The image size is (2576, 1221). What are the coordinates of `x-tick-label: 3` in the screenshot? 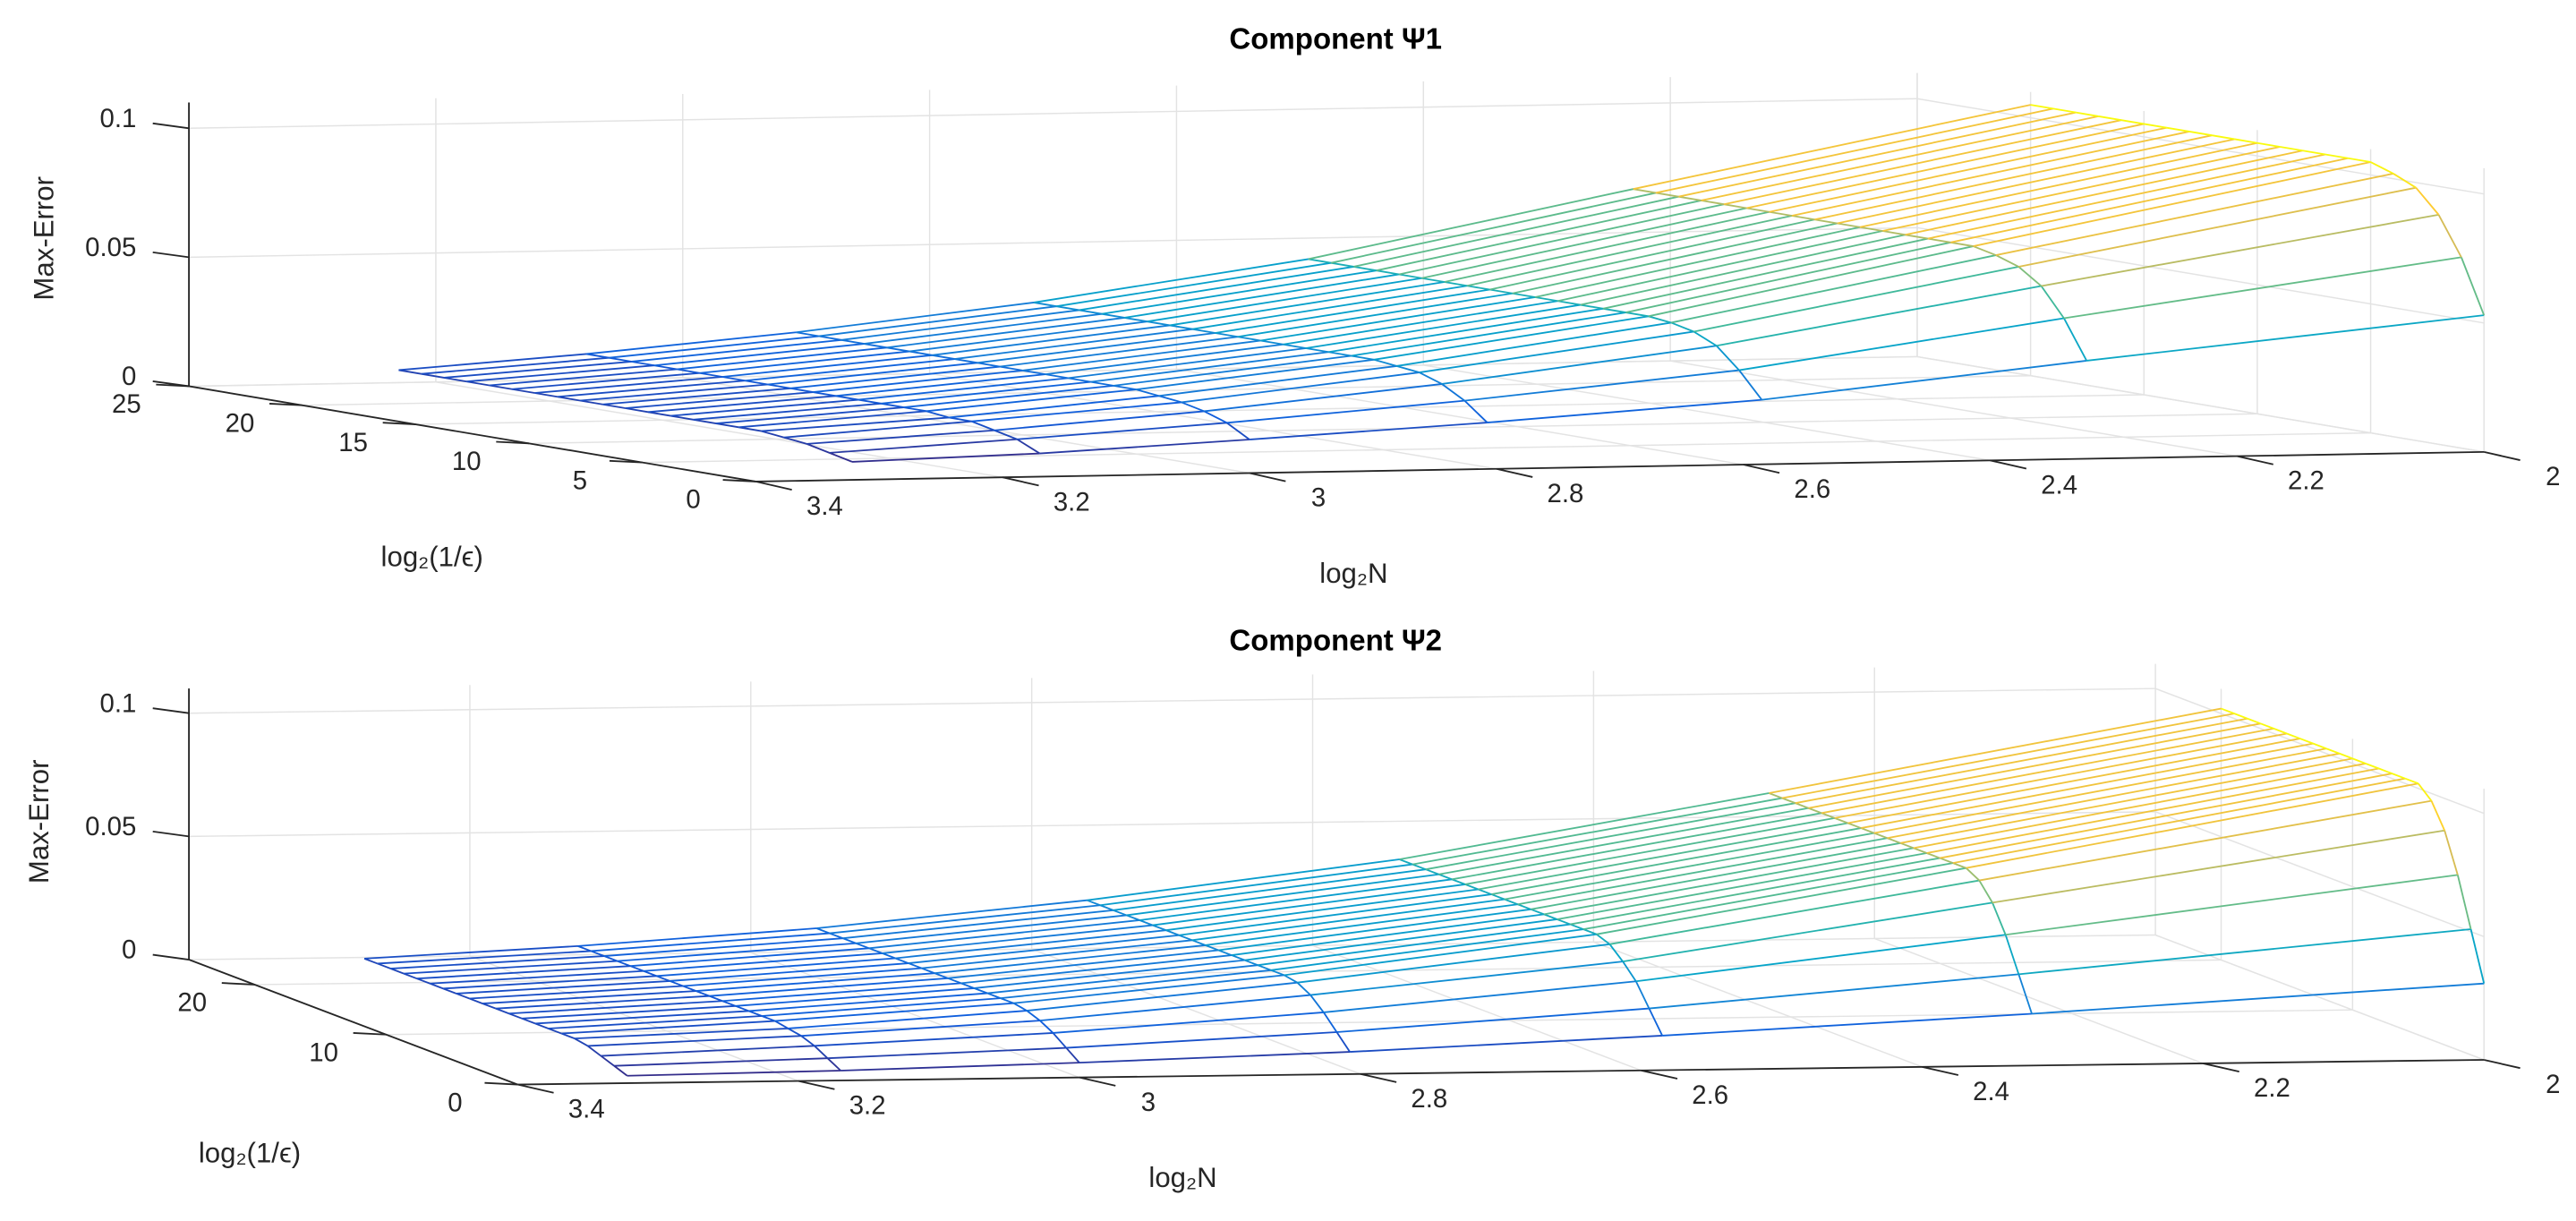 It's located at (1148, 1102).